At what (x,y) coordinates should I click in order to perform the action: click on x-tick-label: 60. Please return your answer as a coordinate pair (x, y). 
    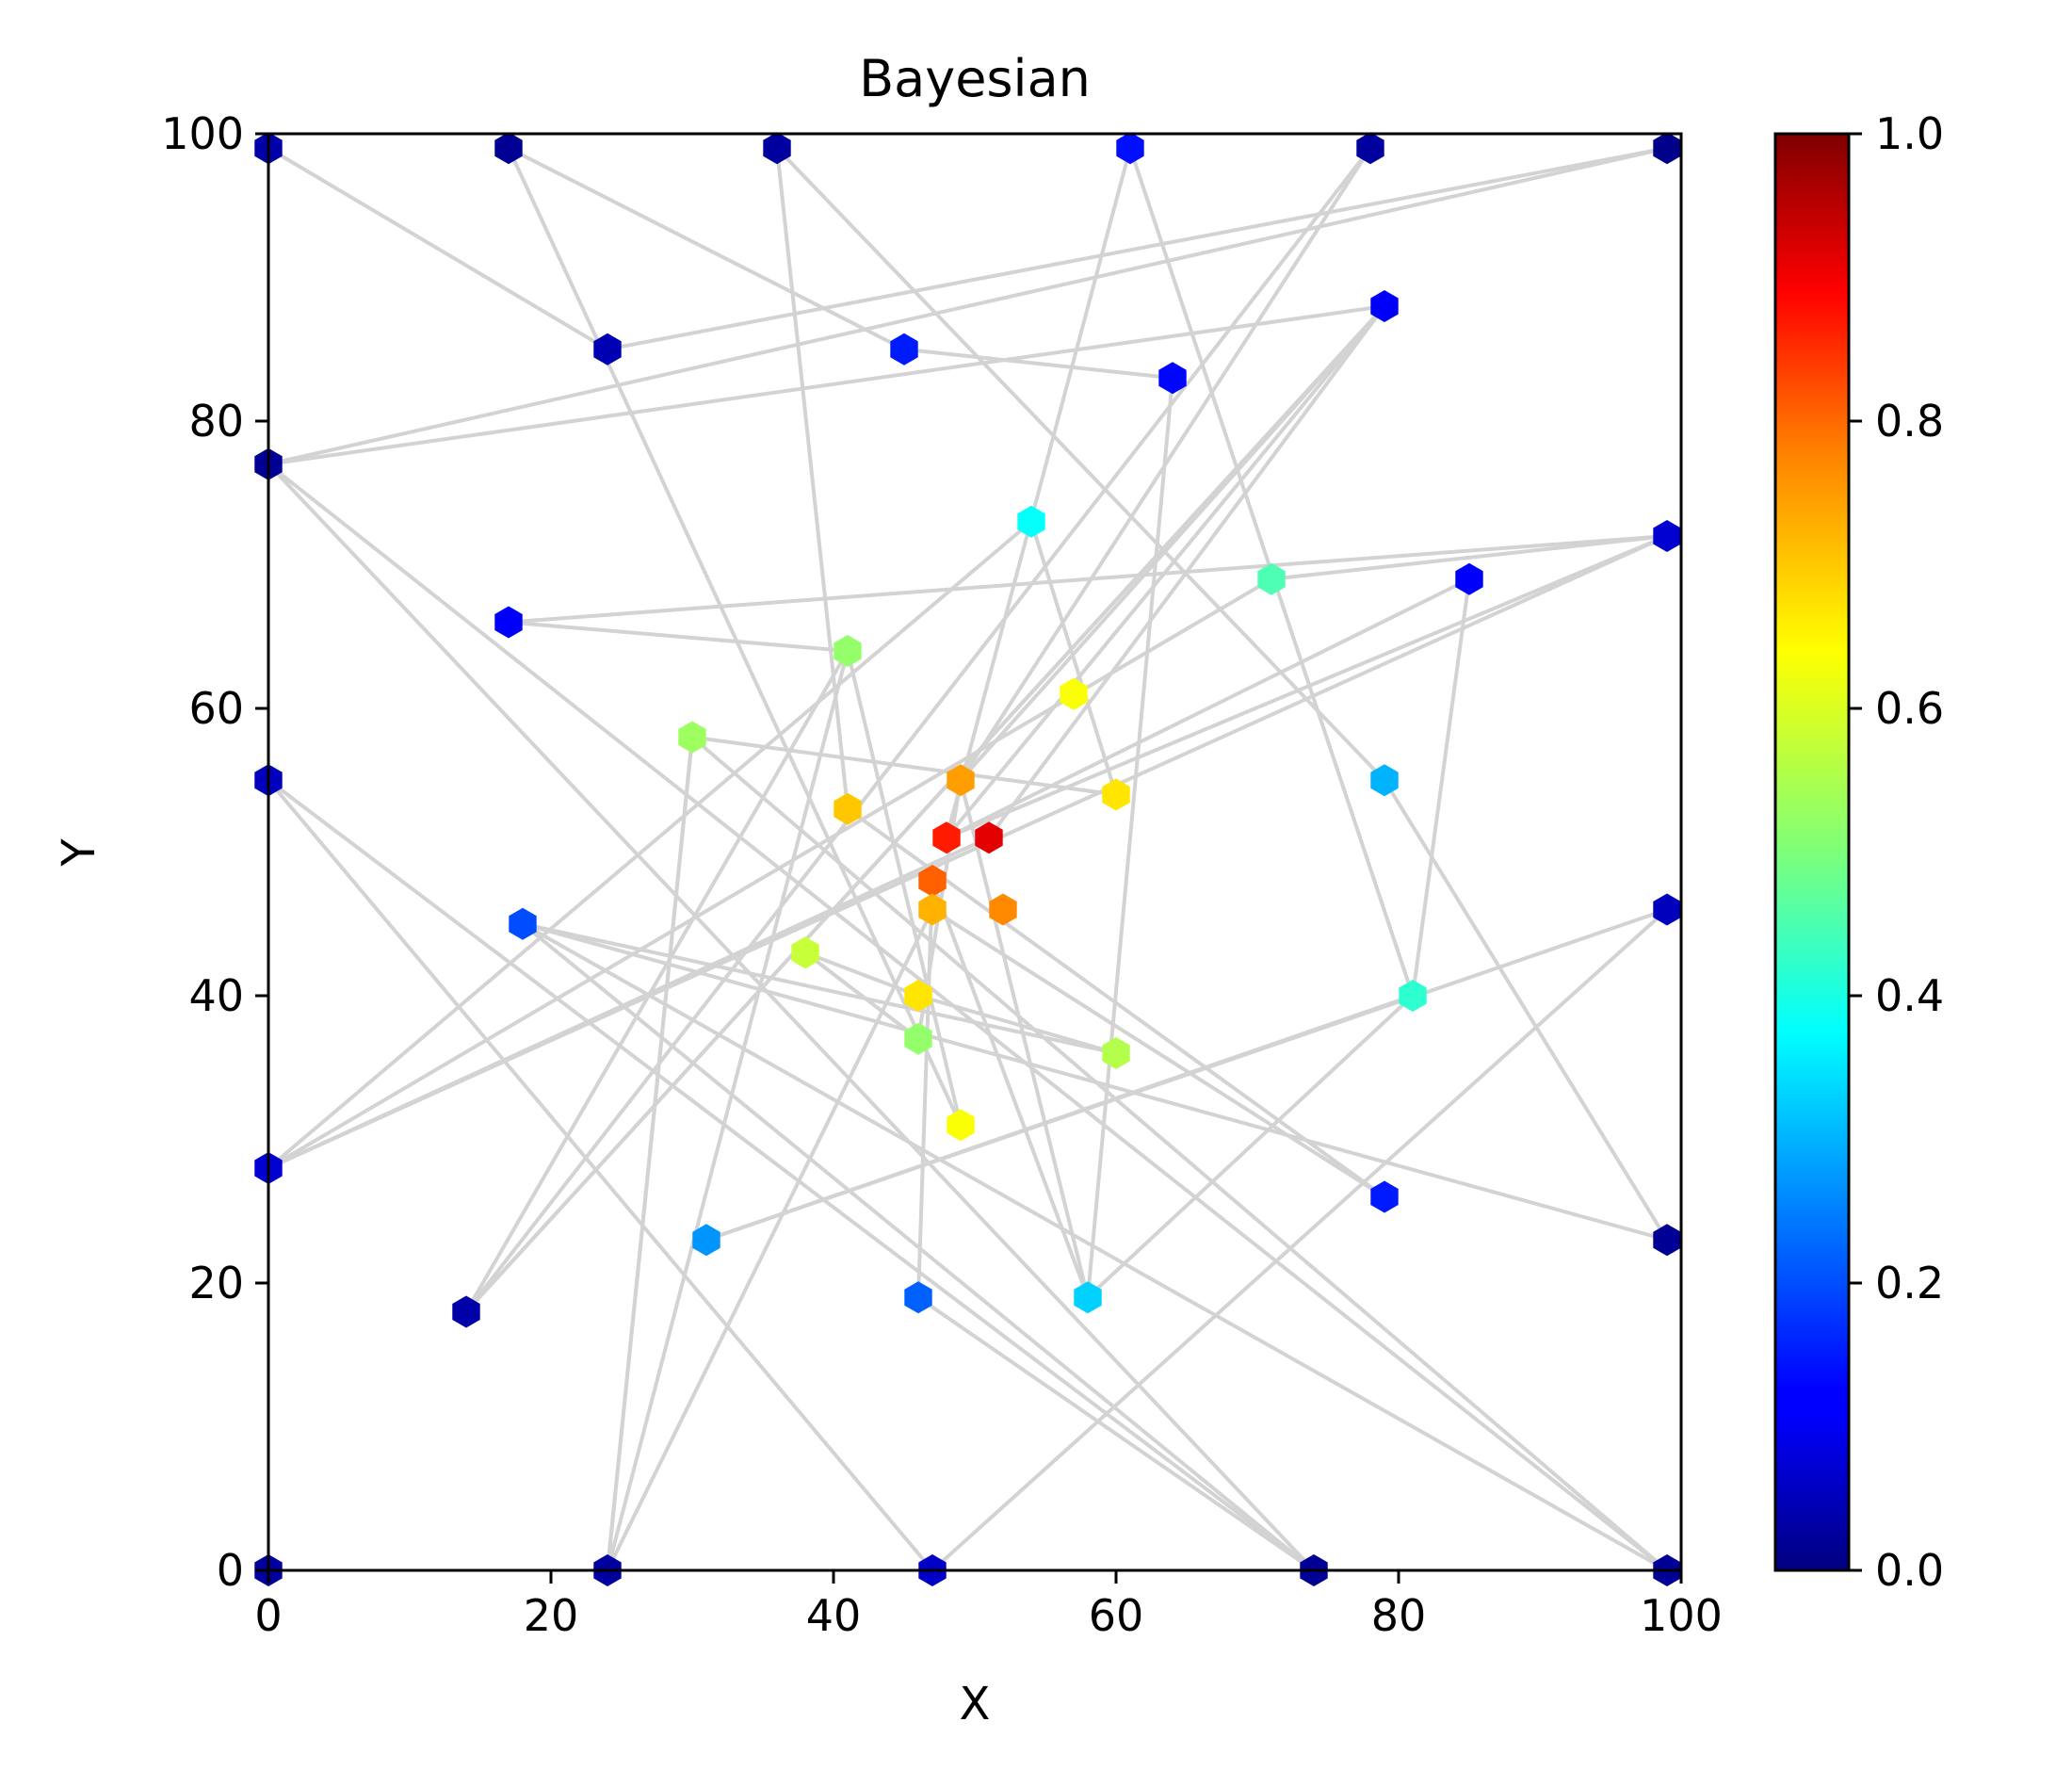
    Looking at the image, I should click on (1116, 1615).